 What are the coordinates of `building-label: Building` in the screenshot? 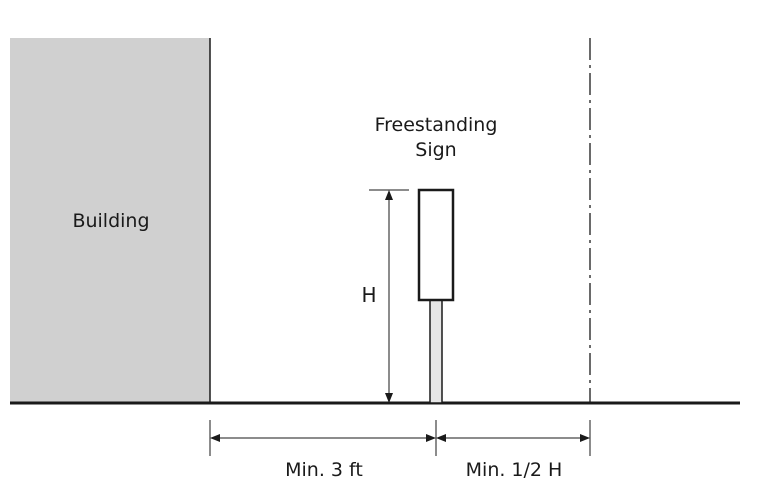 It's located at (110, 221).